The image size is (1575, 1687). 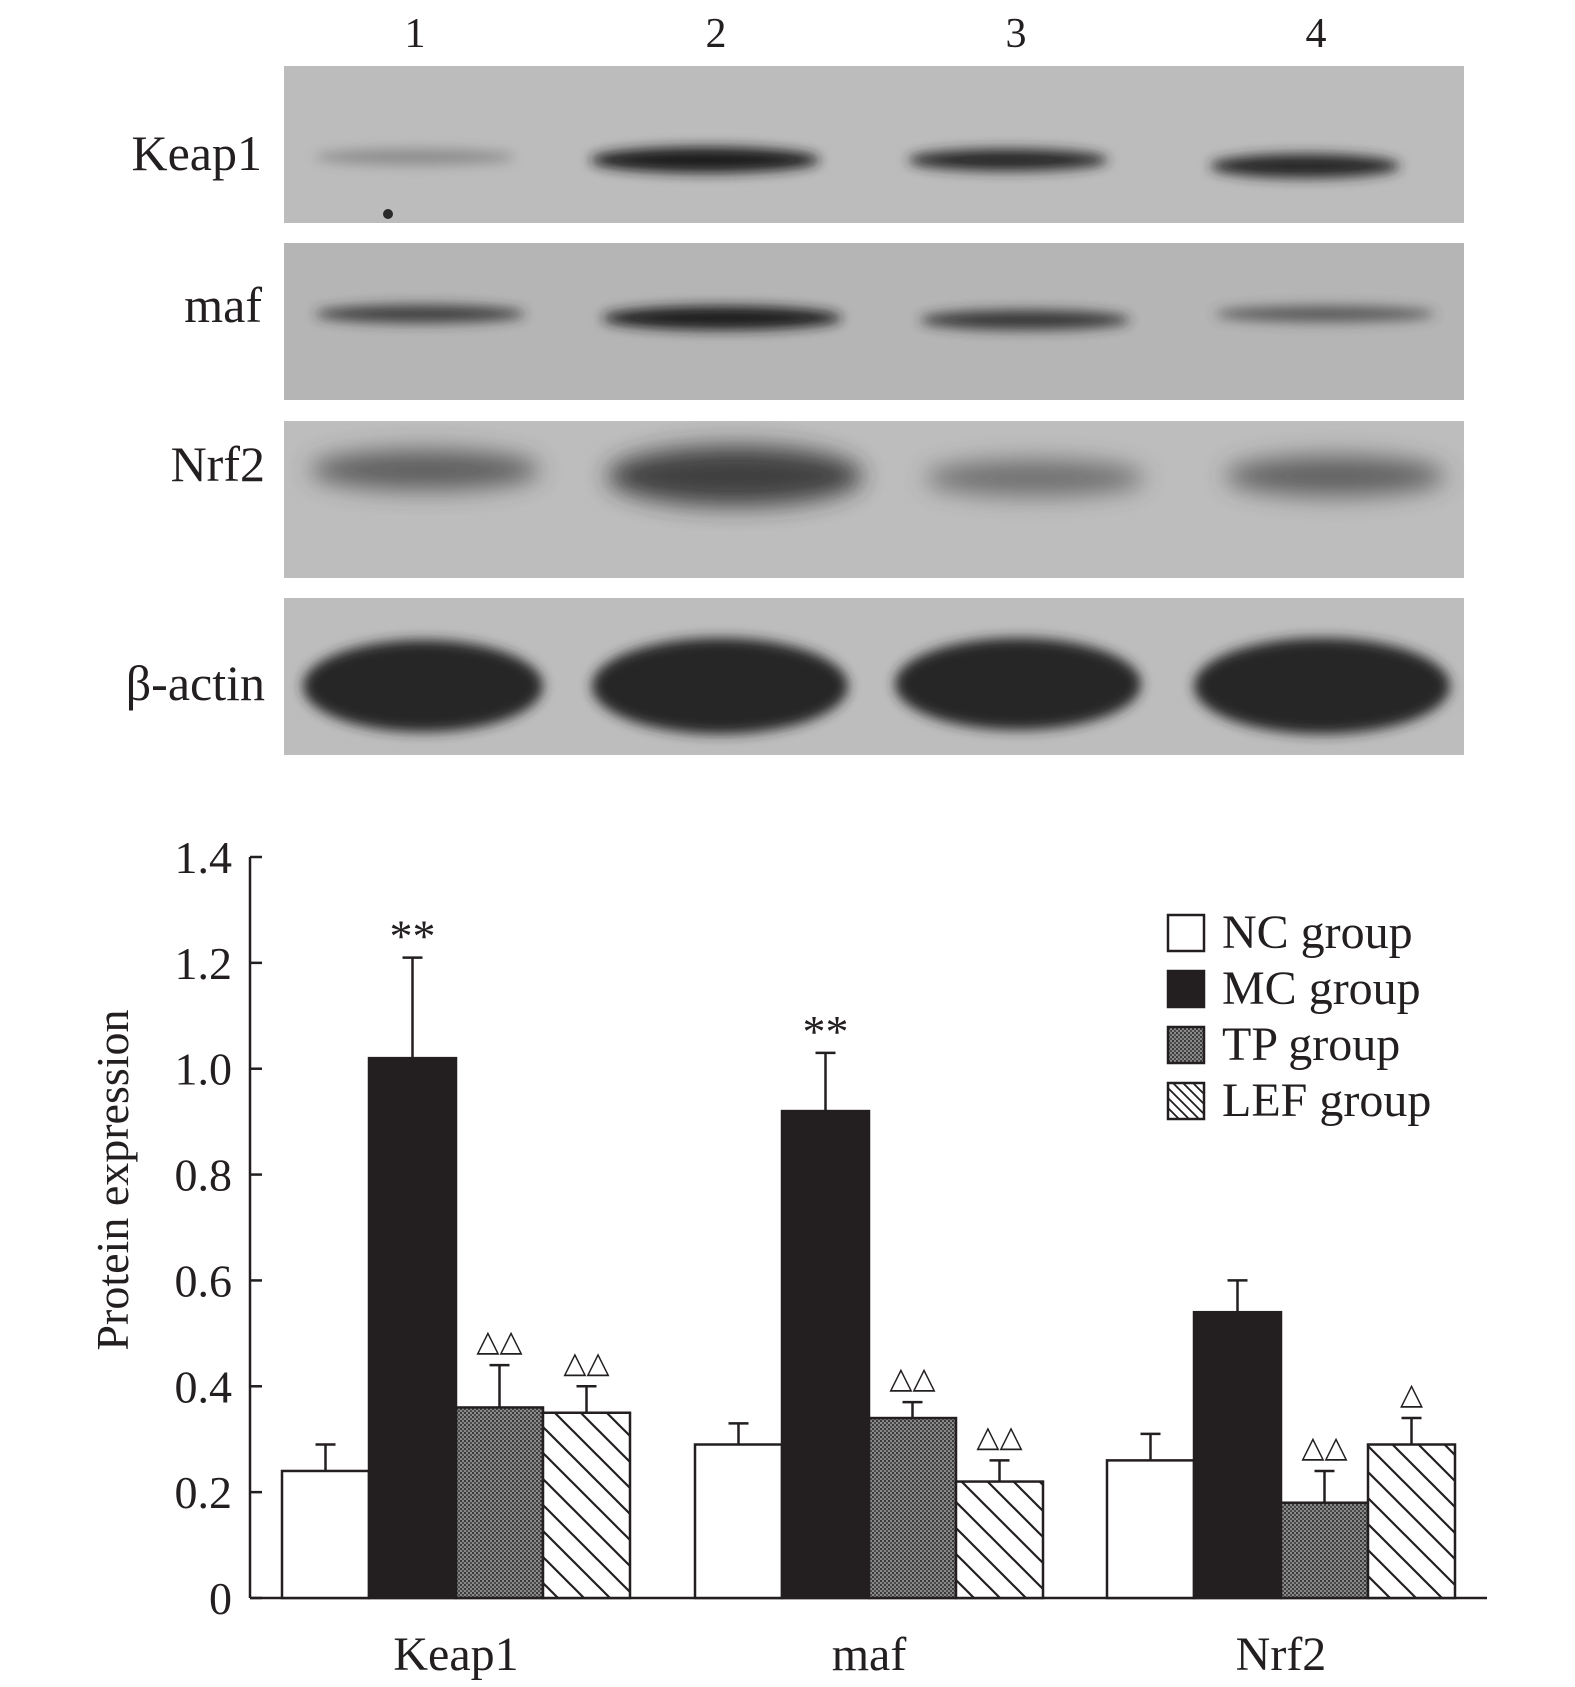 I want to click on lane-label-2: 2, so click(x=716, y=34).